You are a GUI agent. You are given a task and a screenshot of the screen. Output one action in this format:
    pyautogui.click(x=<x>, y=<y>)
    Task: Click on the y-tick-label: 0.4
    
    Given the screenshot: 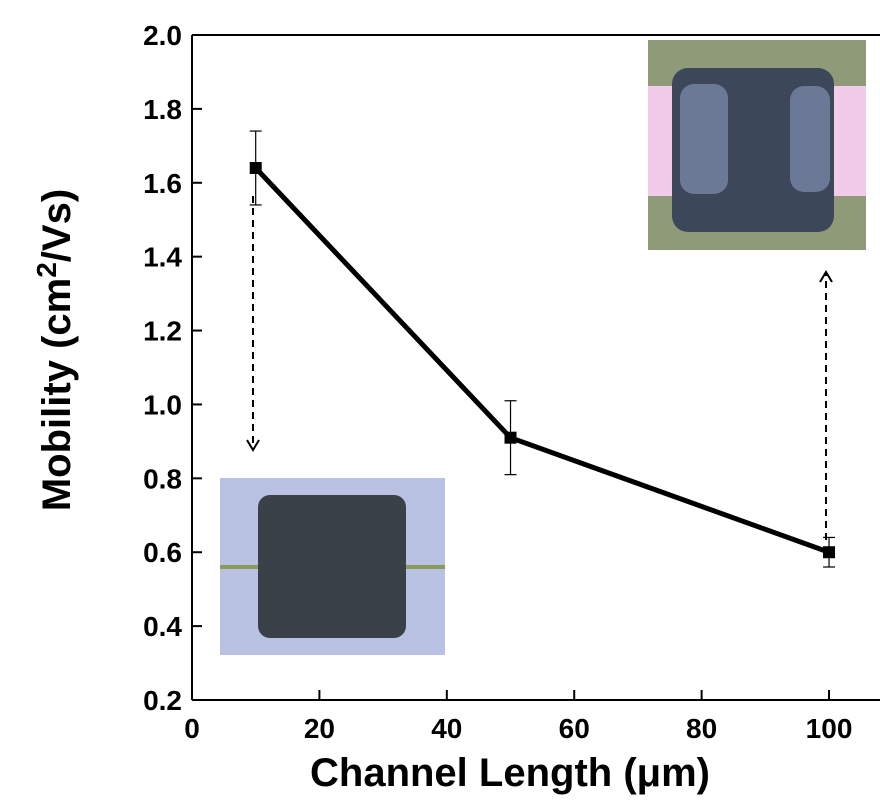 What is the action you would take?
    pyautogui.click(x=162, y=626)
    